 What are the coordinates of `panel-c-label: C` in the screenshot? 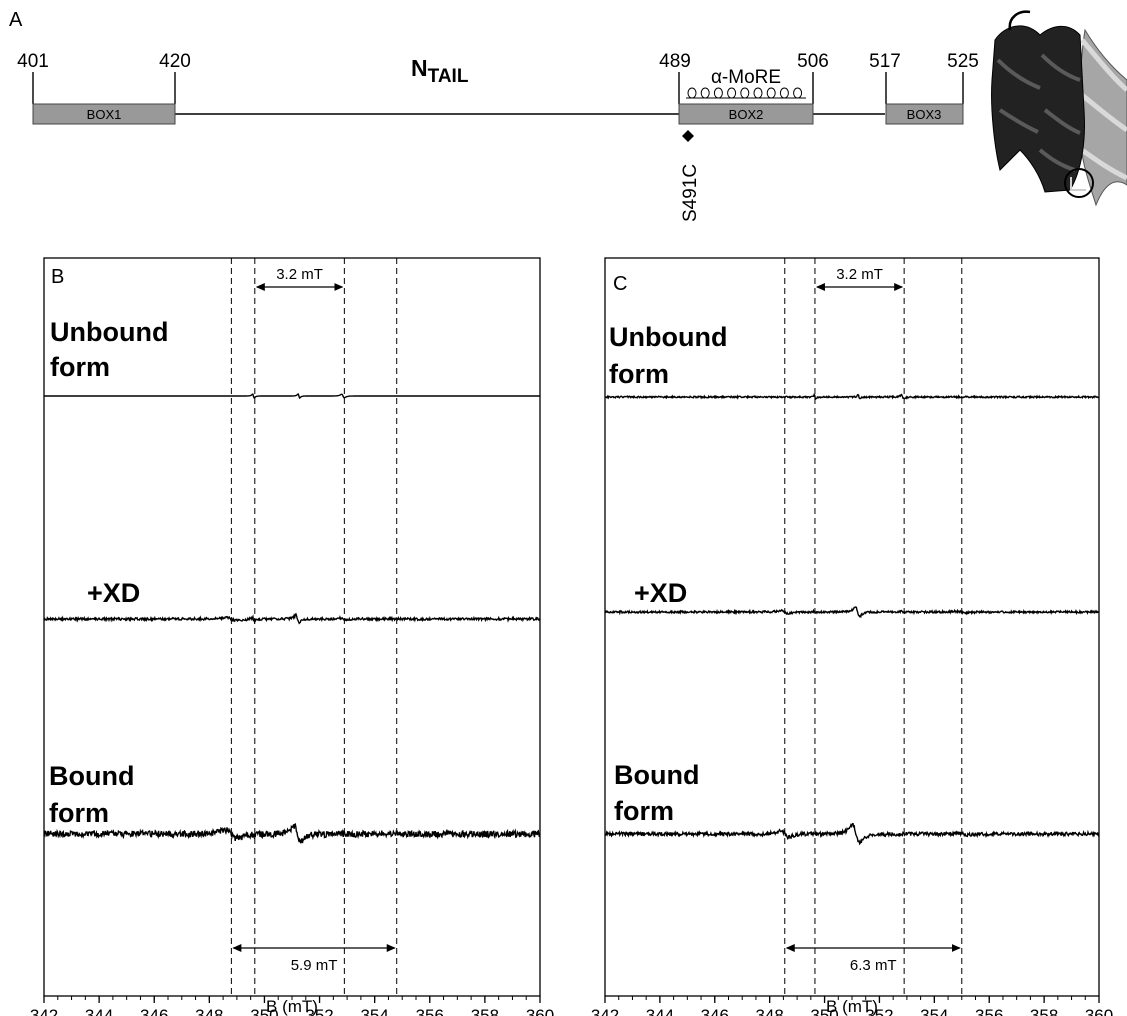 It's located at (620, 284).